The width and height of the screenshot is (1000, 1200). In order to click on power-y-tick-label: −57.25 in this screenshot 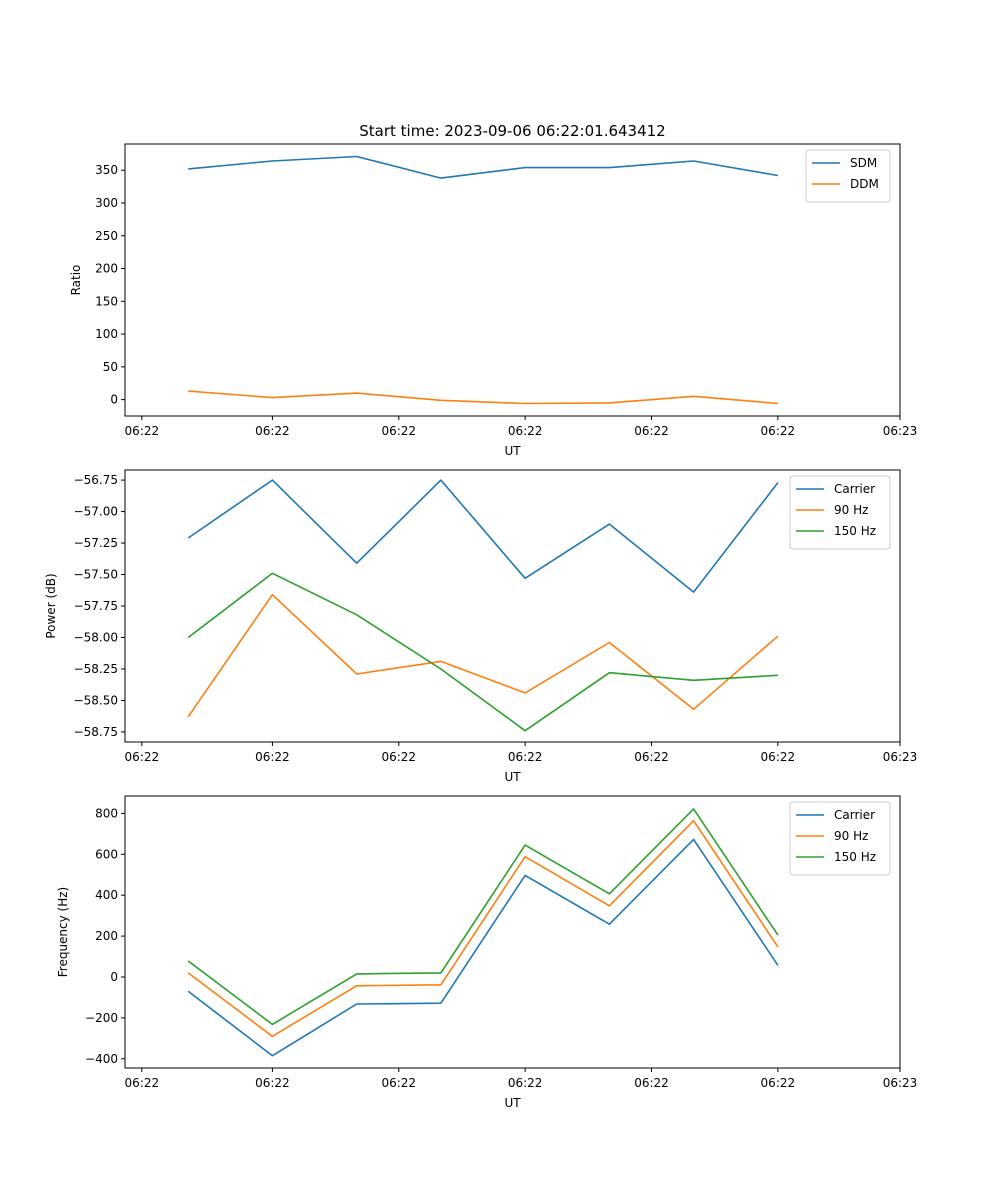, I will do `click(96, 543)`.